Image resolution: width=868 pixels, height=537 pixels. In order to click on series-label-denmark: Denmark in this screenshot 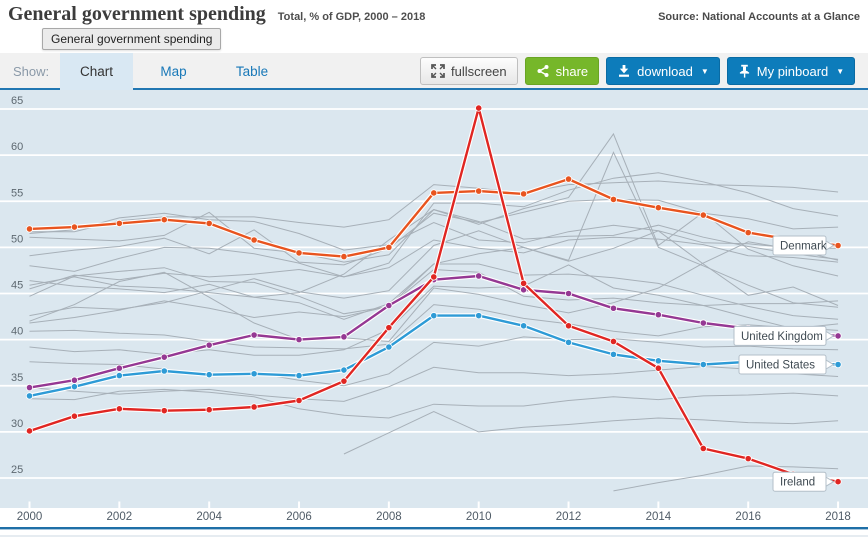, I will do `click(803, 245)`.